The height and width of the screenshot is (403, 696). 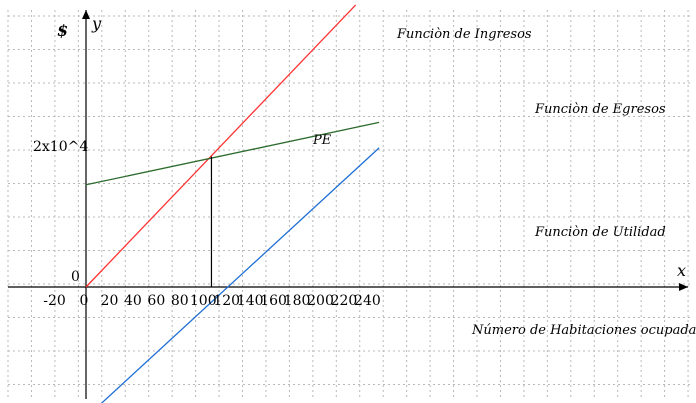 What do you see at coordinates (96, 23) in the screenshot?
I see `y-axis-name: y` at bounding box center [96, 23].